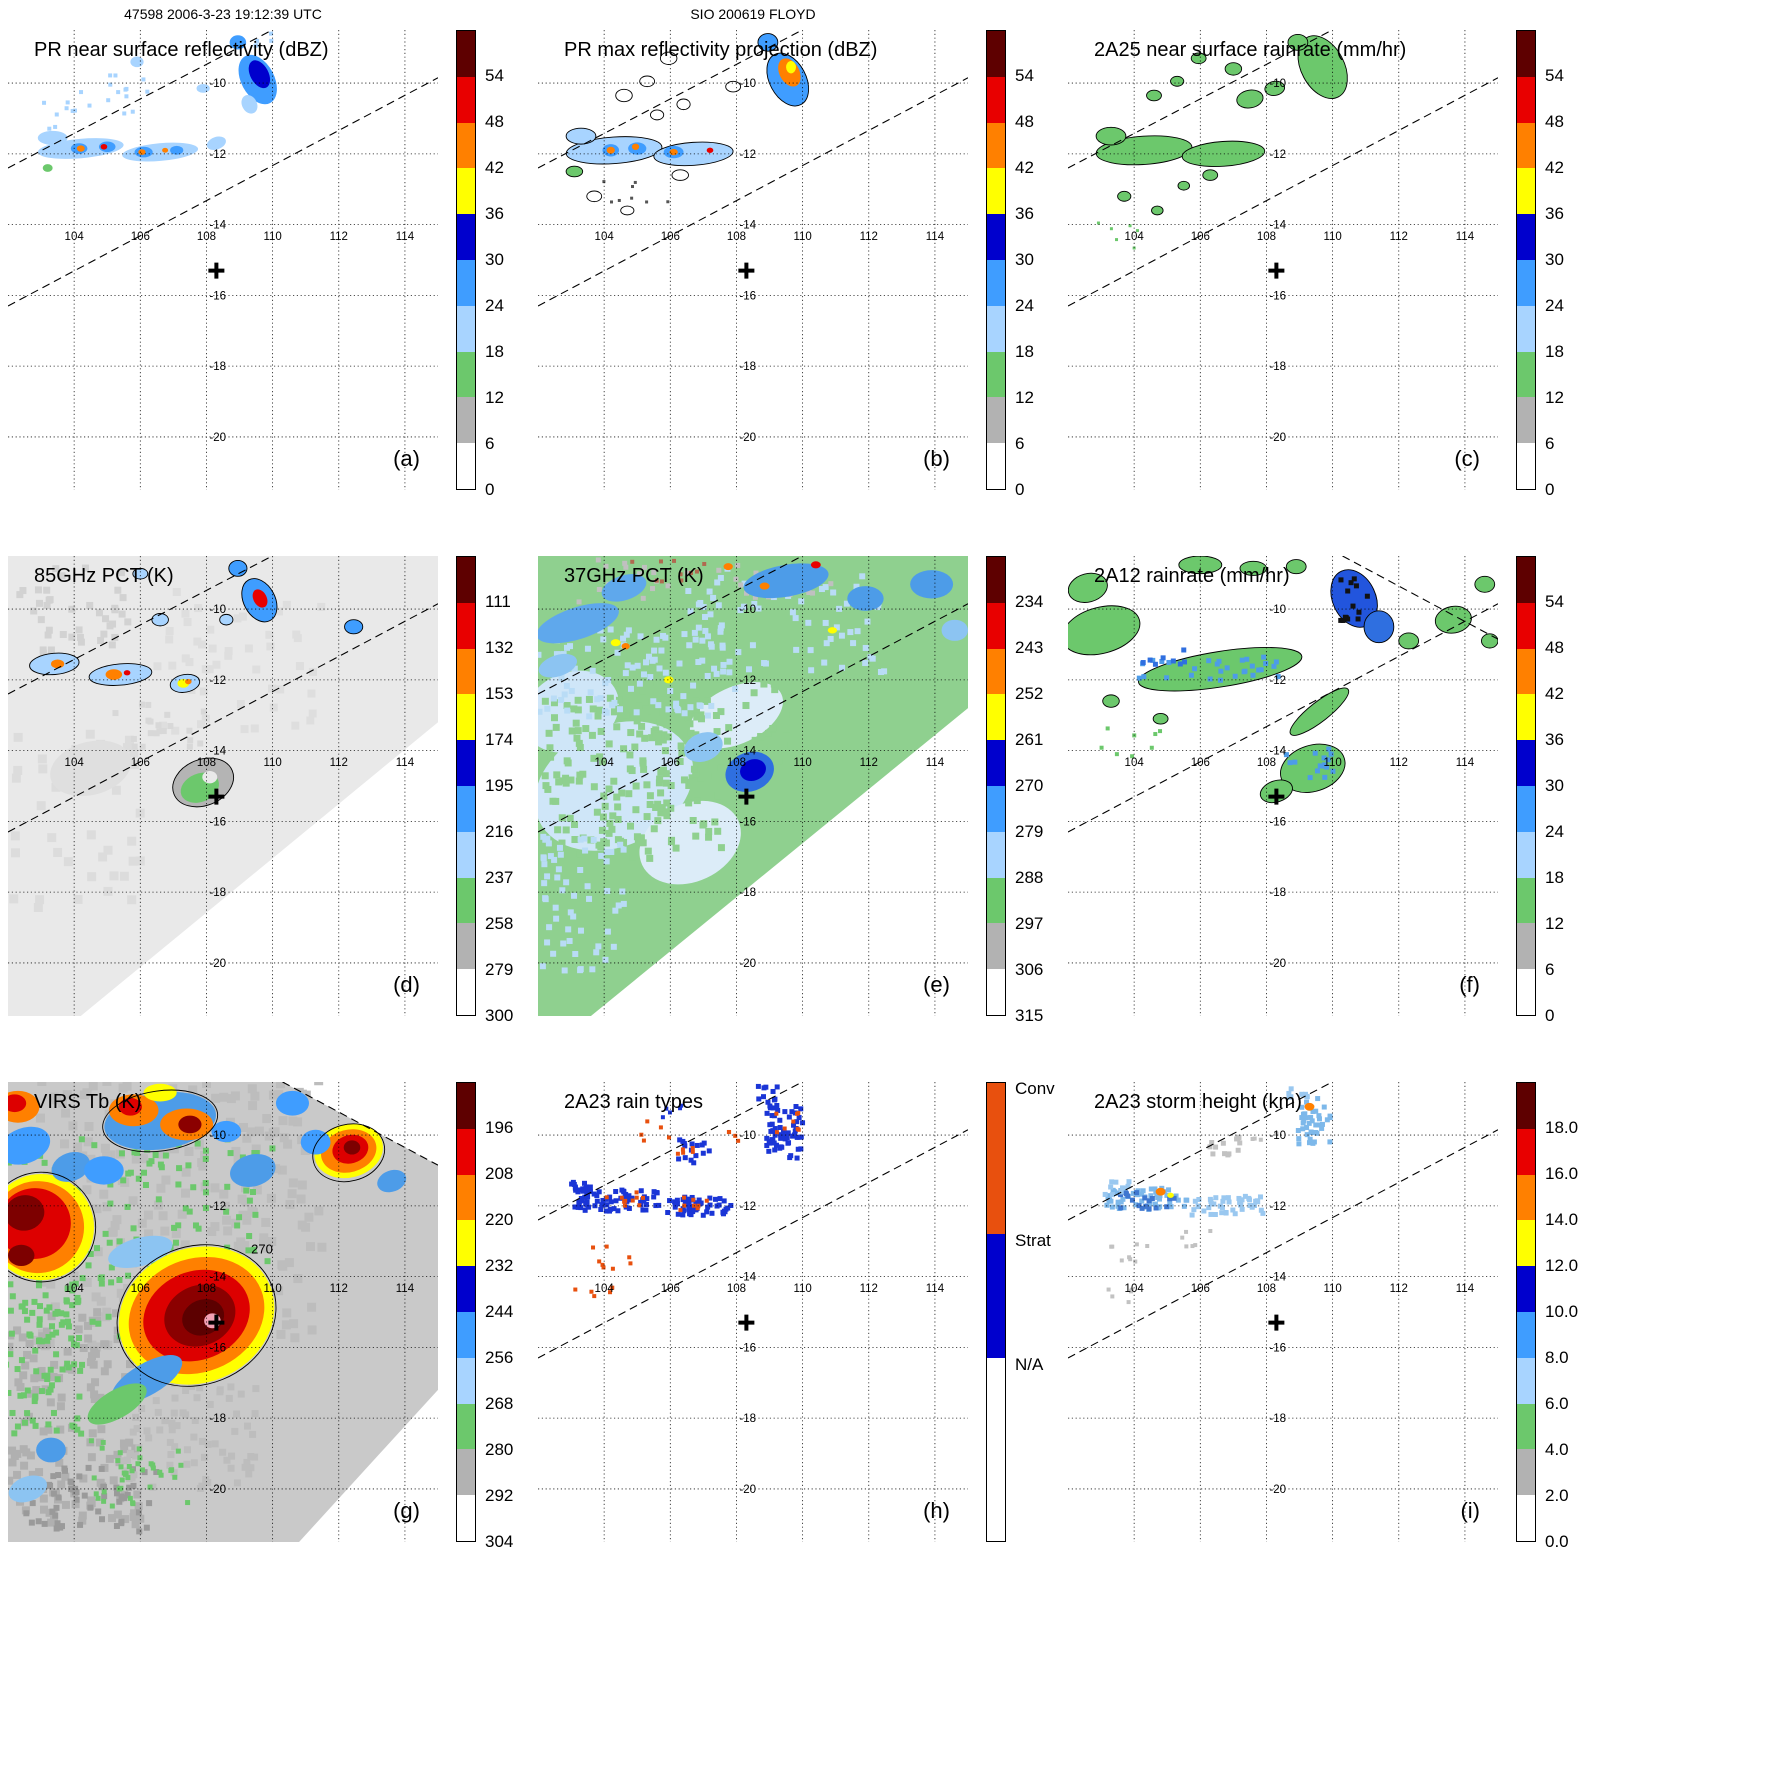 This screenshot has width=1771, height=1771. What do you see at coordinates (1024, 75) in the screenshot?
I see `colorbar-tick: 54` at bounding box center [1024, 75].